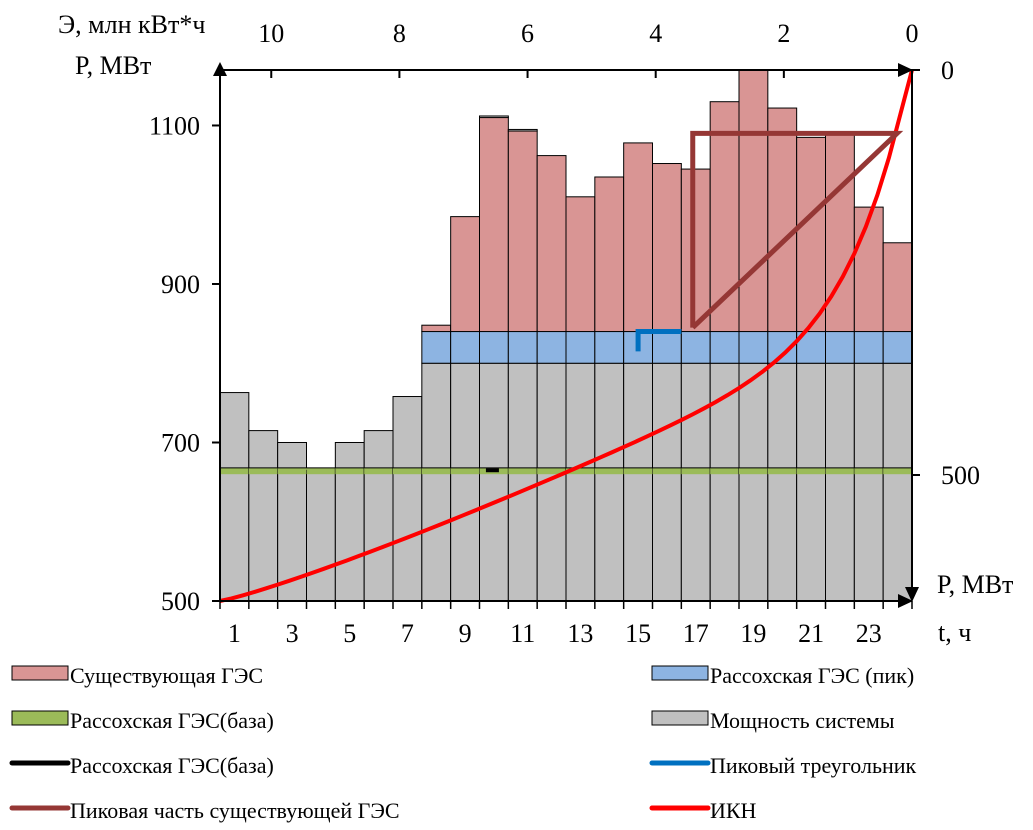 The height and width of the screenshot is (830, 1033). I want to click on y-tick-label: 500, so click(180, 601).